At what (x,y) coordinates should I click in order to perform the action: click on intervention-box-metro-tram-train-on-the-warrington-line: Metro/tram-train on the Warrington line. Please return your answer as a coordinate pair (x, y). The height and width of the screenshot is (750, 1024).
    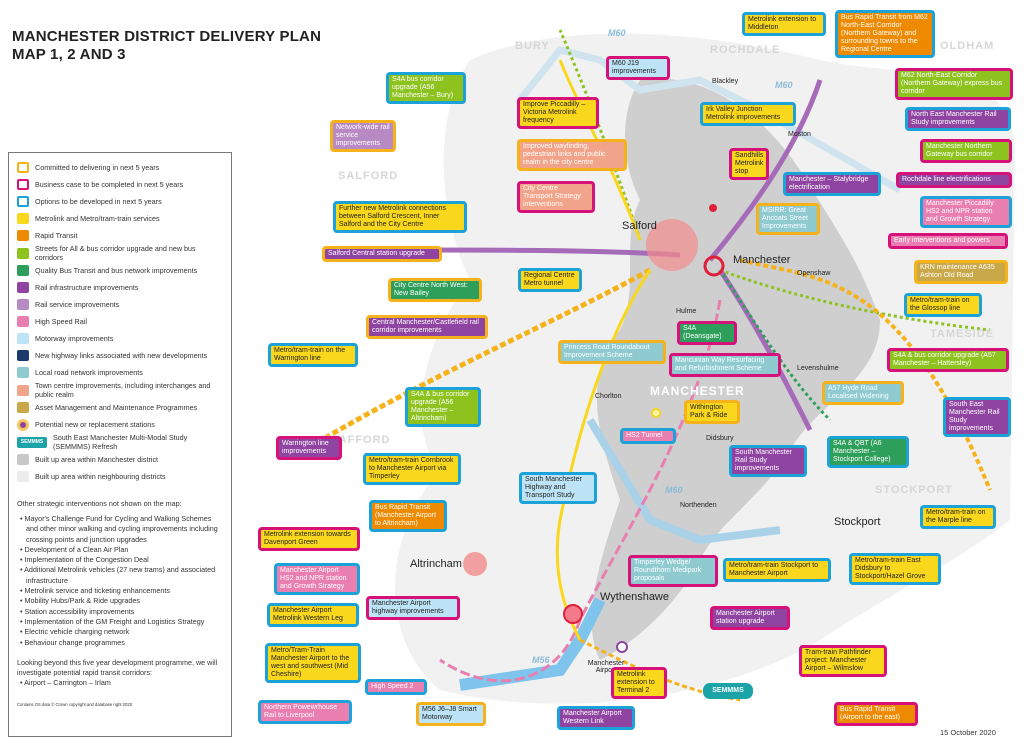
    Looking at the image, I should click on (313, 355).